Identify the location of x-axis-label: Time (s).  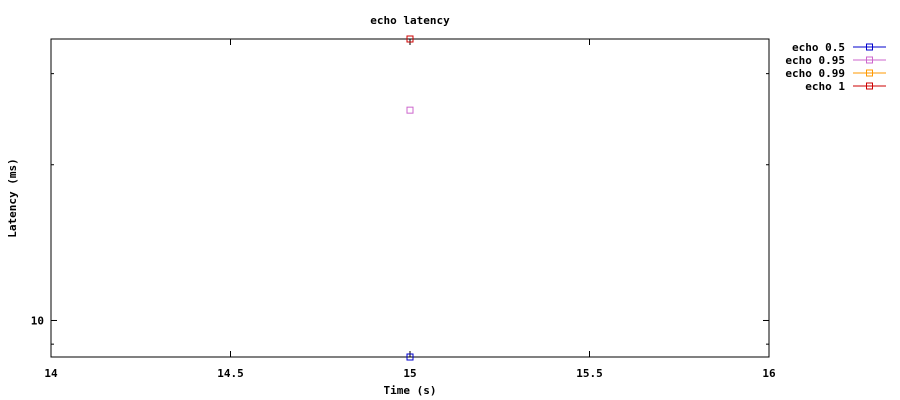
(410, 390).